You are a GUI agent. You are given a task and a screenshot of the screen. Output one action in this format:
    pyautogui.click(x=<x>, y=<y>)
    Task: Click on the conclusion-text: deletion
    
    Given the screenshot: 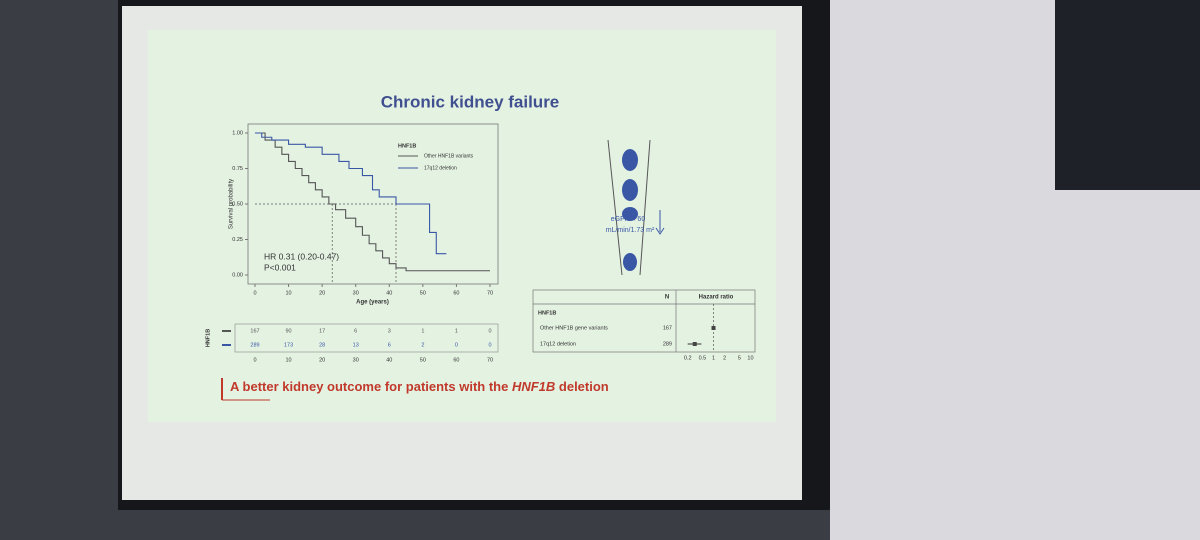 What is the action you would take?
    pyautogui.click(x=582, y=386)
    